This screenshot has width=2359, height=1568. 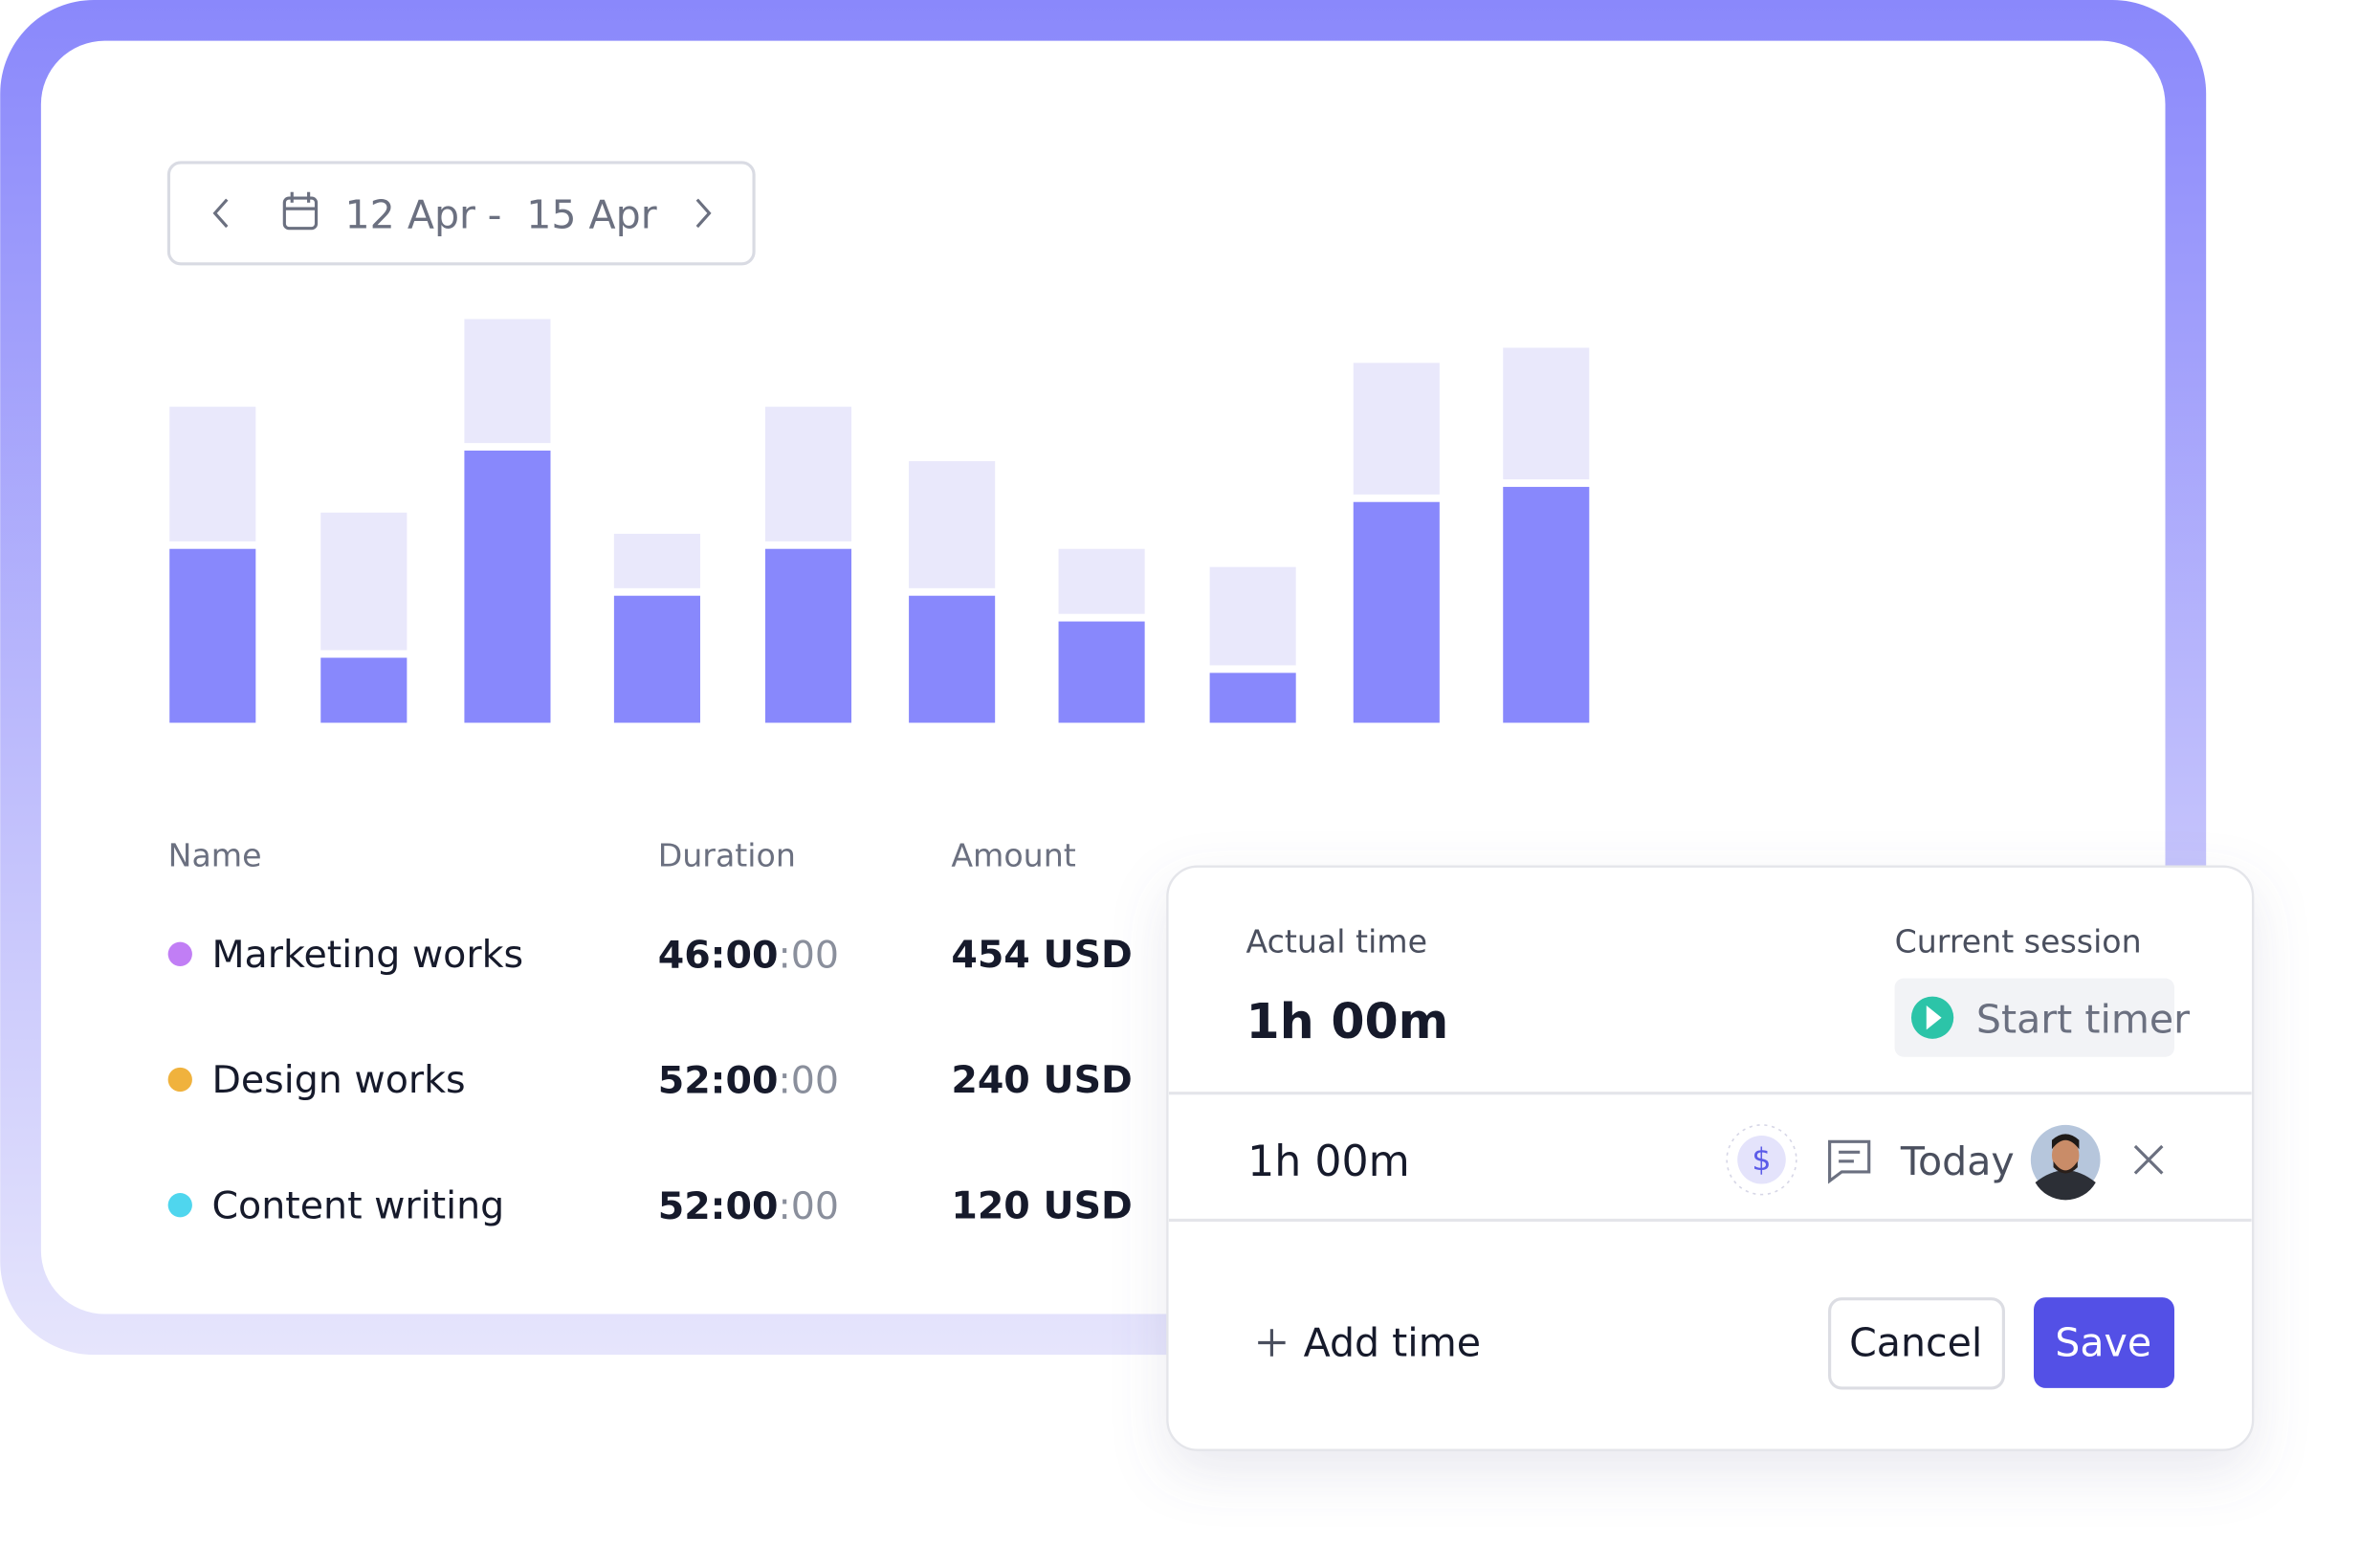 What do you see at coordinates (2018, 942) in the screenshot?
I see `session-label: Current session` at bounding box center [2018, 942].